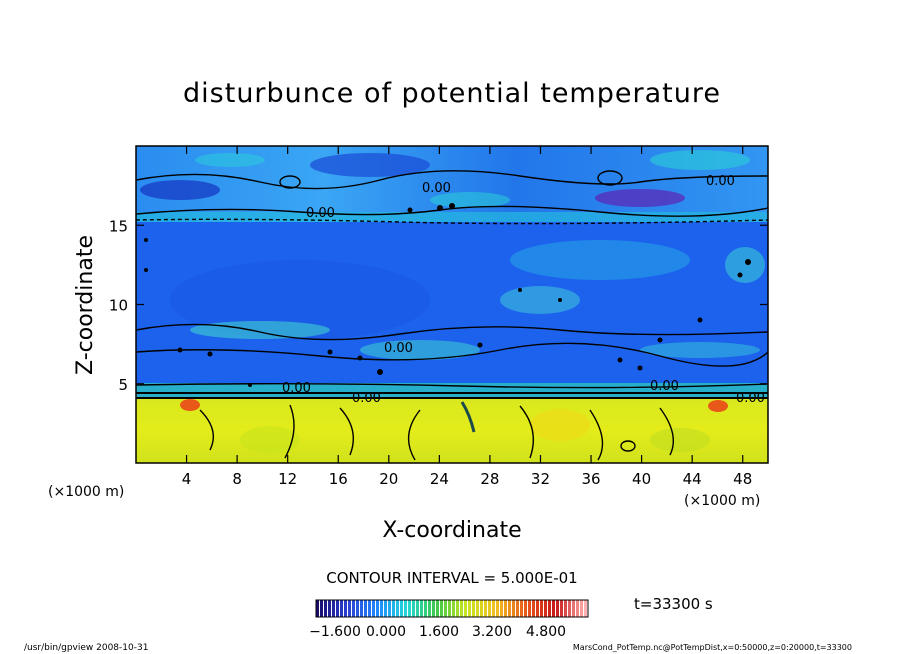 The width and height of the screenshot is (904, 654). What do you see at coordinates (451, 578) in the screenshot?
I see `contour-interval: CONTOUR INTERVAL = 5.000E-01` at bounding box center [451, 578].